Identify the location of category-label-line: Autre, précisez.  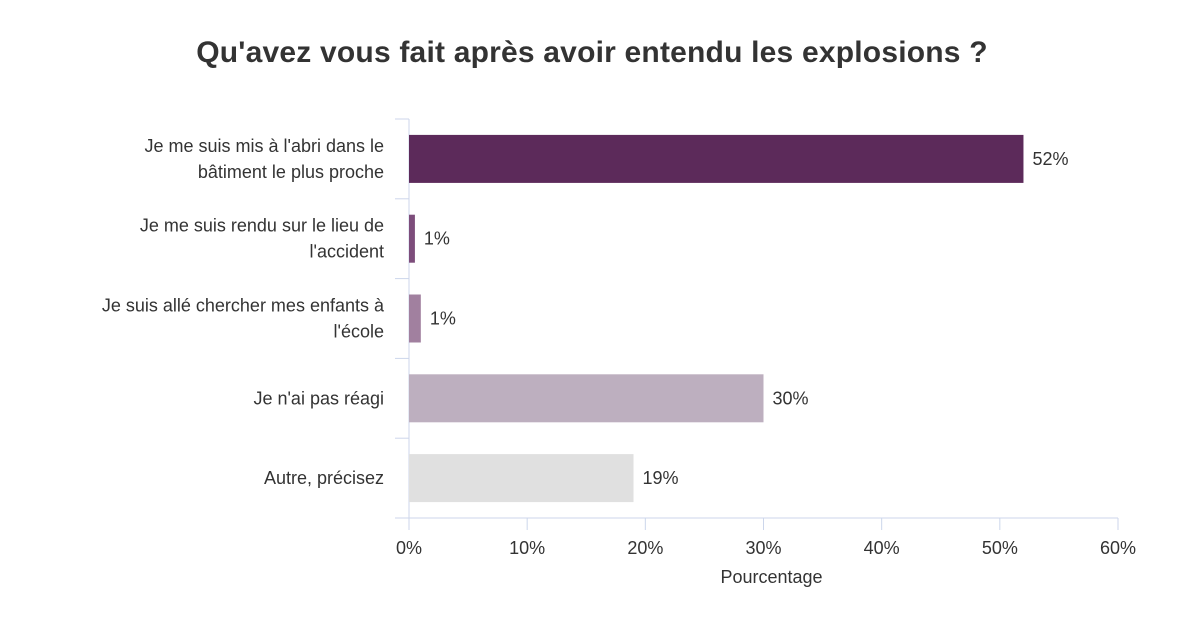
(324, 478).